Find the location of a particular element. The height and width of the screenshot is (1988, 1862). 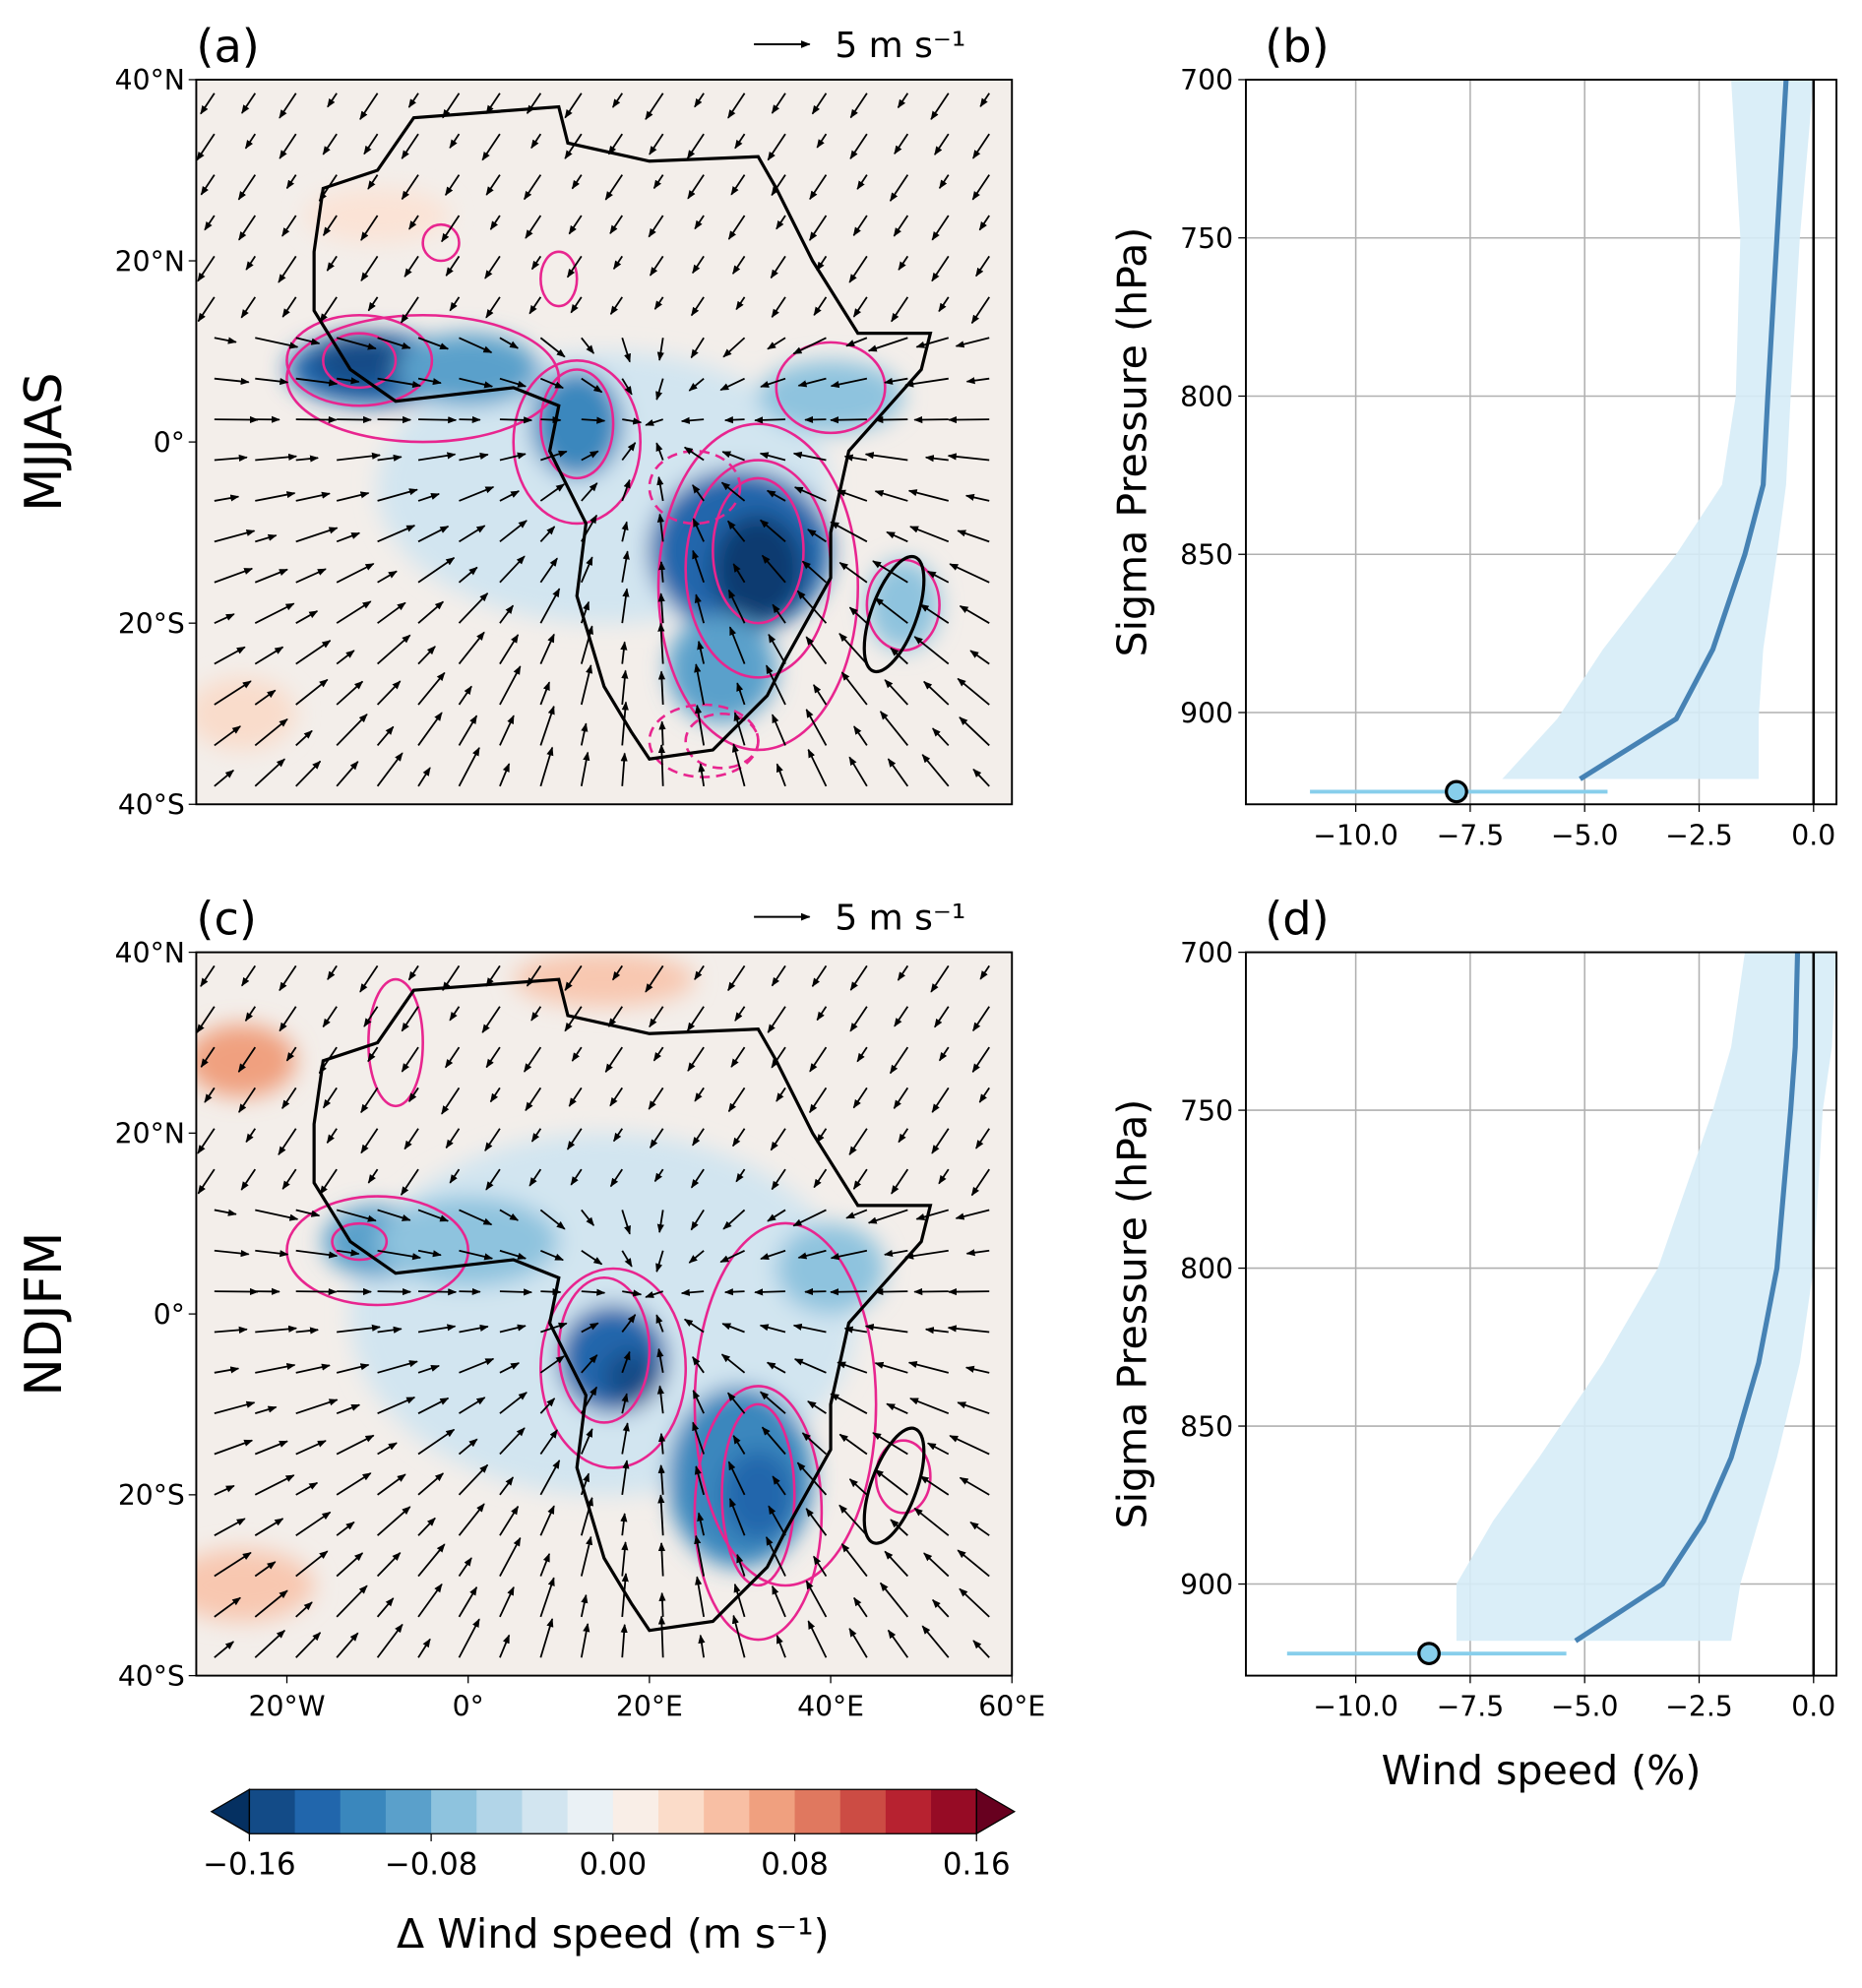

colorbar-tick-label: −0.16 is located at coordinates (249, 1864).